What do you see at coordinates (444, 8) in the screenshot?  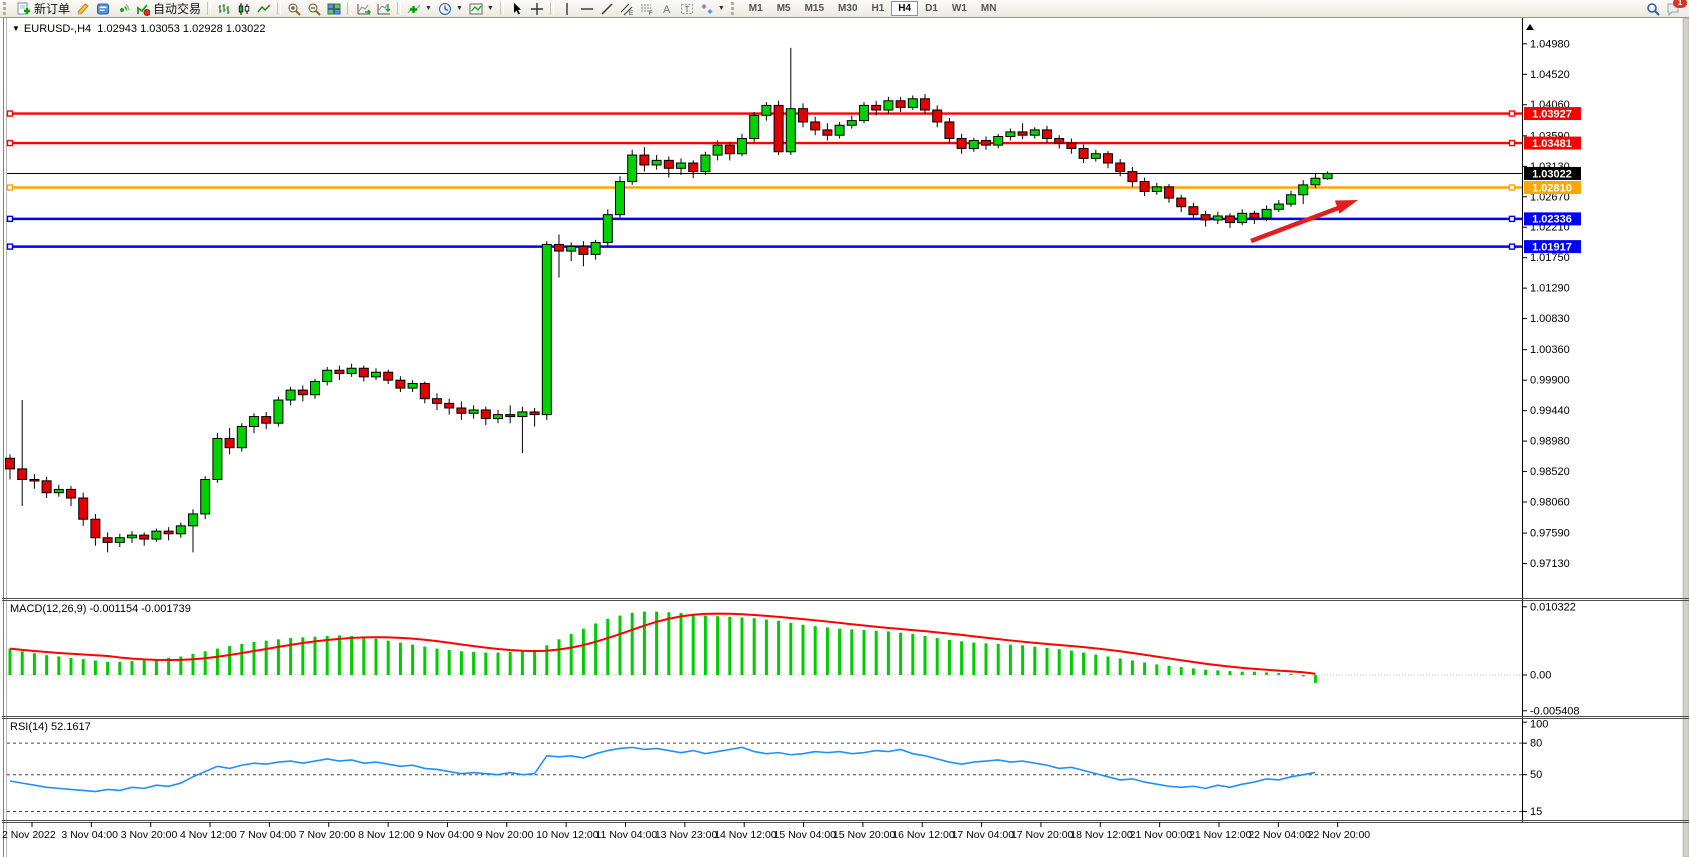 I see `clock-icon` at bounding box center [444, 8].